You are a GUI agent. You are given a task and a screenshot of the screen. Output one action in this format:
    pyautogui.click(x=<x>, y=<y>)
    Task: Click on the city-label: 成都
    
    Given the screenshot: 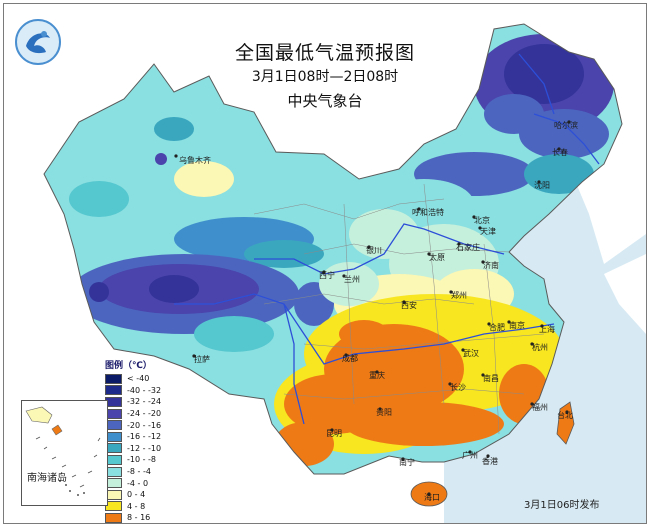 What is the action you would take?
    pyautogui.click(x=350, y=358)
    